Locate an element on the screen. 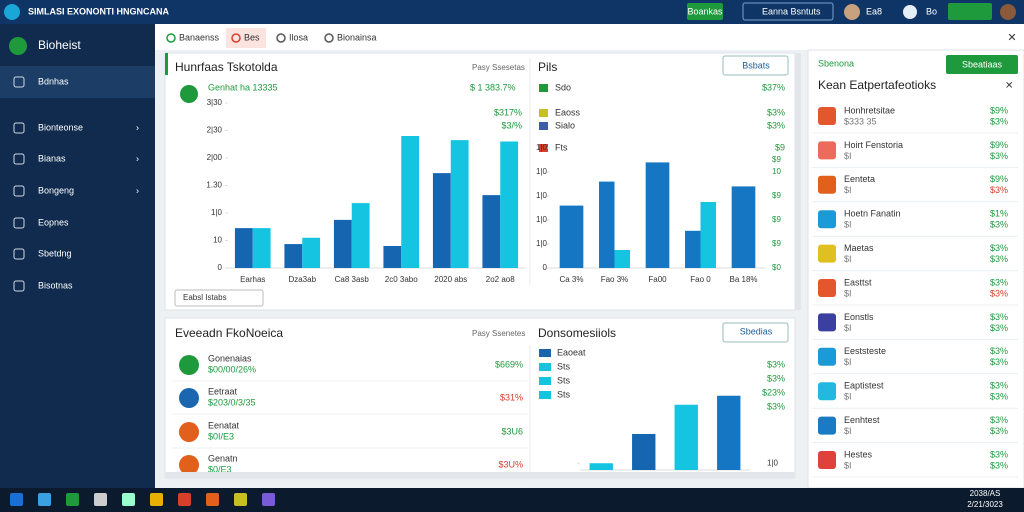  list-title: Hoetn Fanatin is located at coordinates (872, 214).